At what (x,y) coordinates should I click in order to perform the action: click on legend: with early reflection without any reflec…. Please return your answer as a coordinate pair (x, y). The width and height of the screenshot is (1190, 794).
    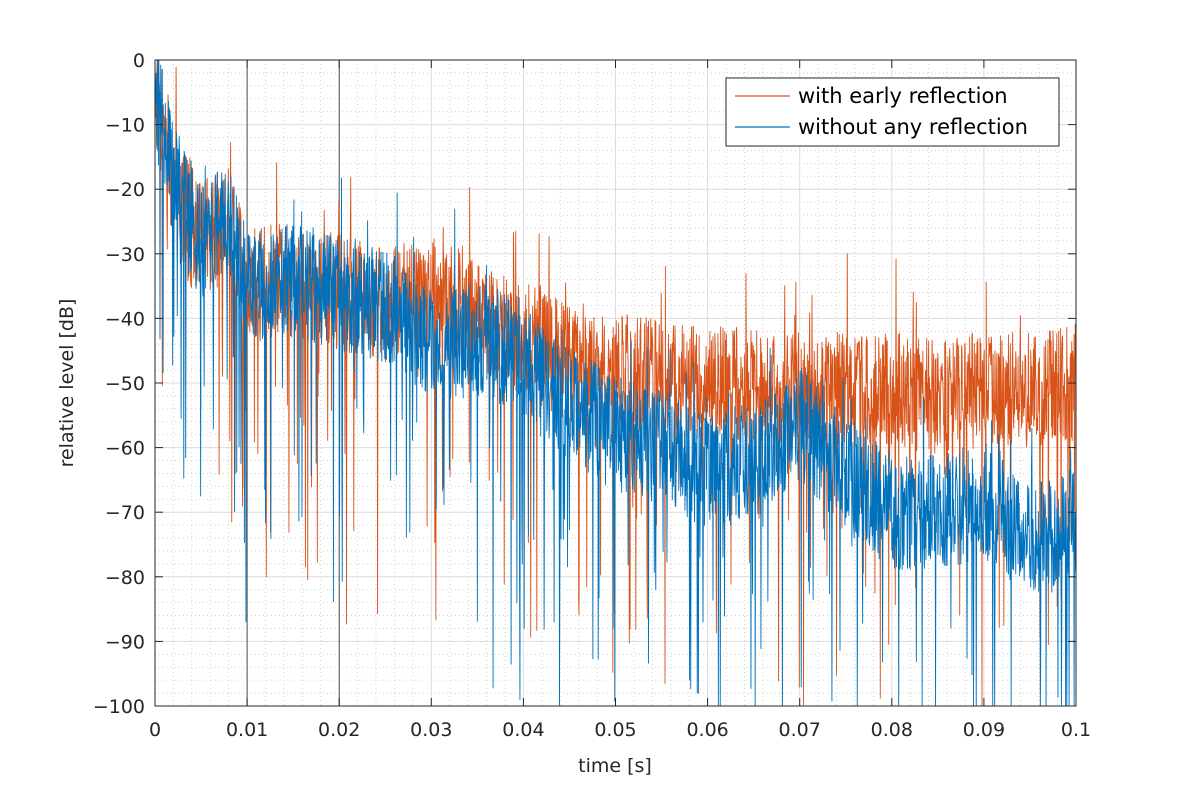
    Looking at the image, I should click on (892, 112).